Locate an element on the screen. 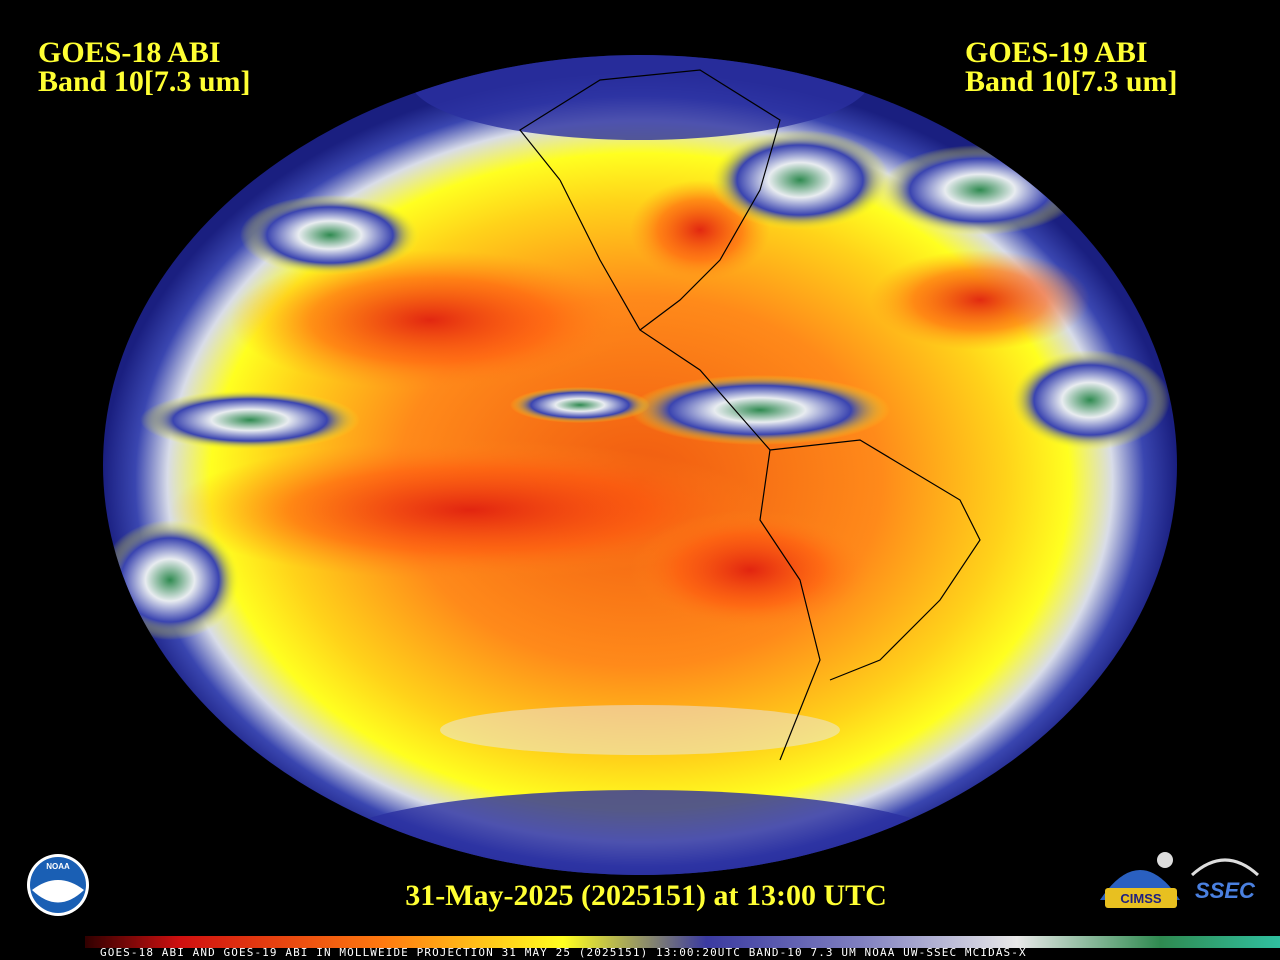 The width and height of the screenshot is (1280, 960). color-bar is located at coordinates (682, 942).